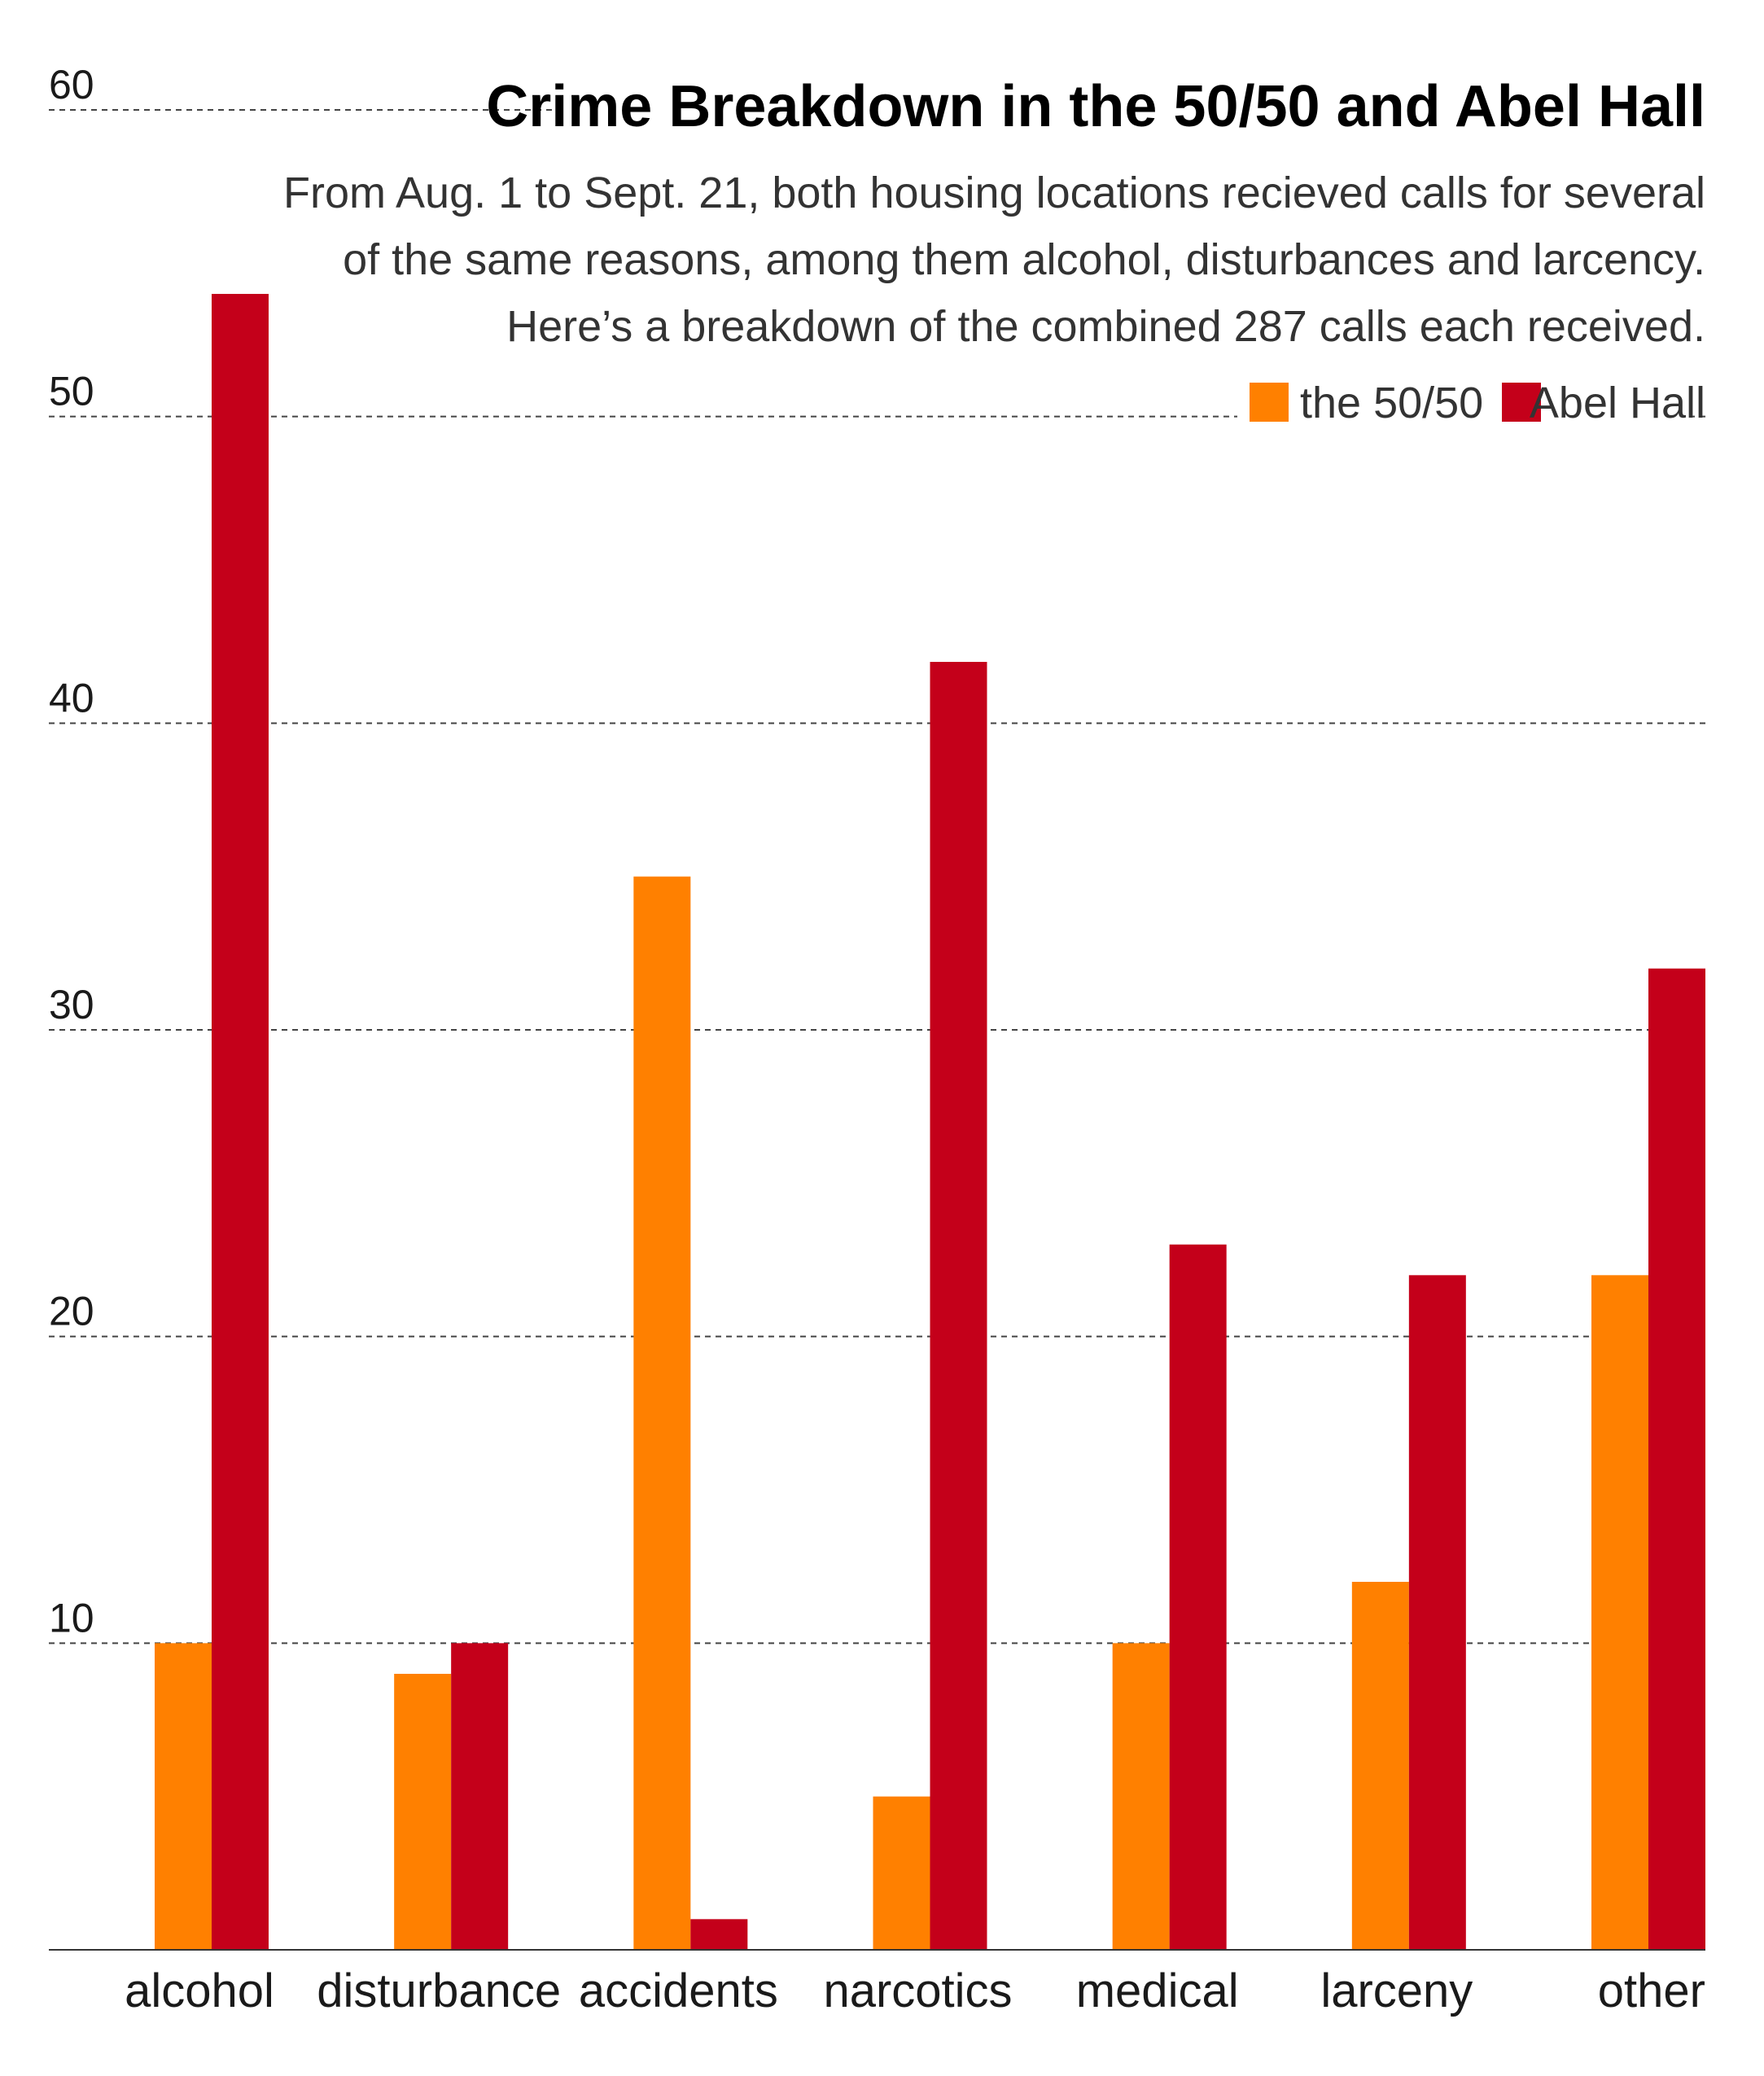 This screenshot has width=1764, height=2076. Describe the element at coordinates (1391, 403) in the screenshot. I see `legend-label-the-50-50: the 50/50` at that location.